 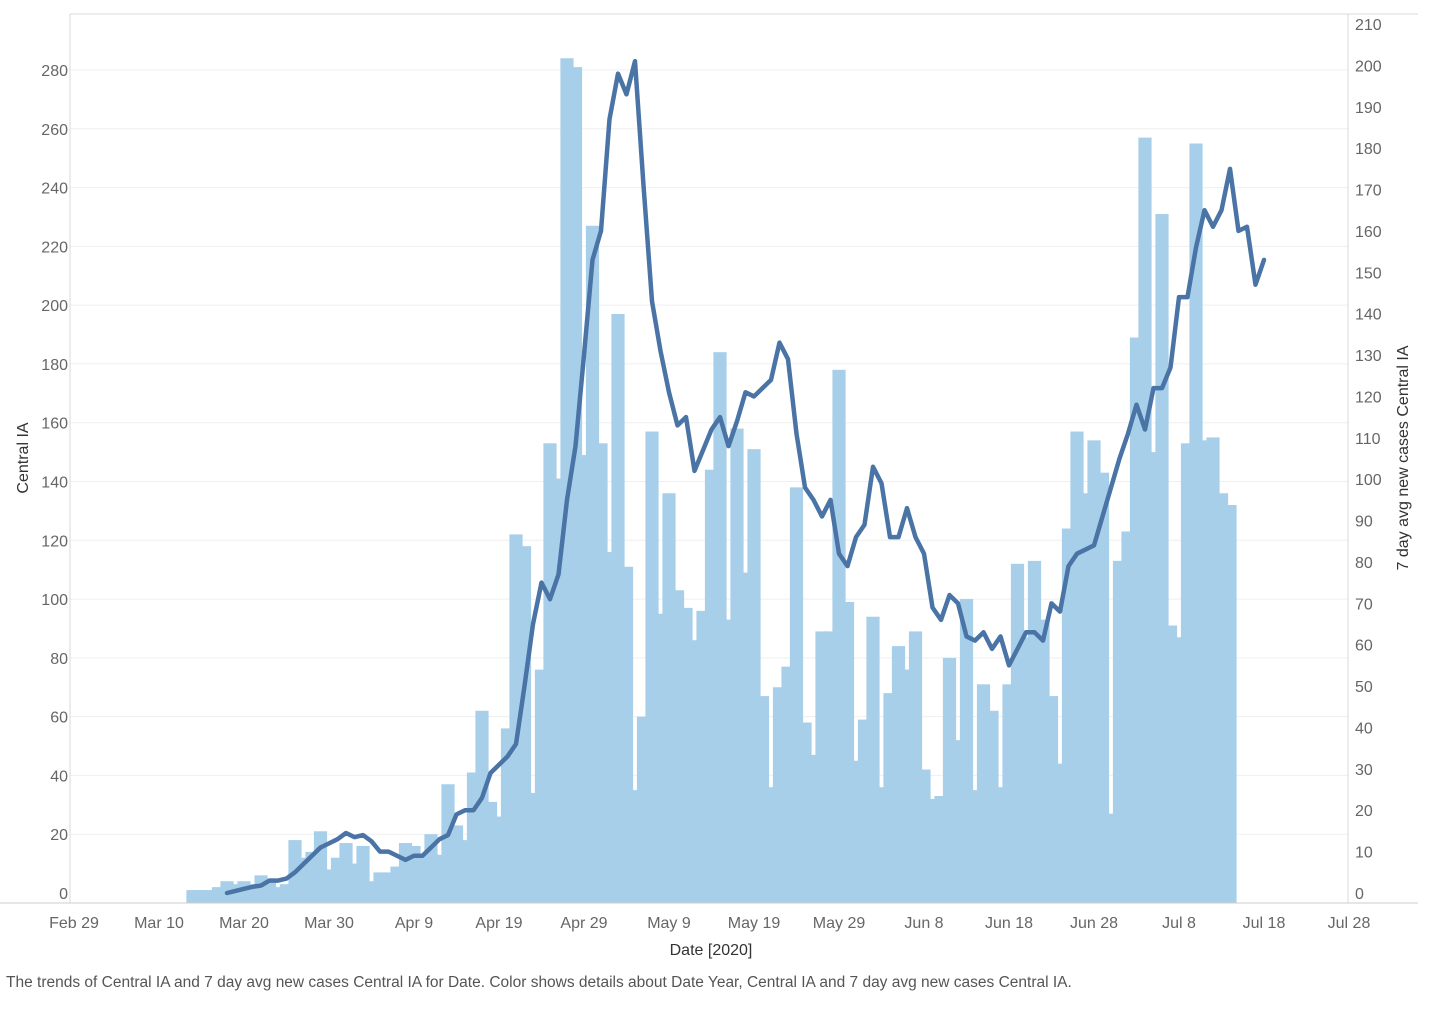 I want to click on y-right-tick-label: 180, so click(x=1368, y=149).